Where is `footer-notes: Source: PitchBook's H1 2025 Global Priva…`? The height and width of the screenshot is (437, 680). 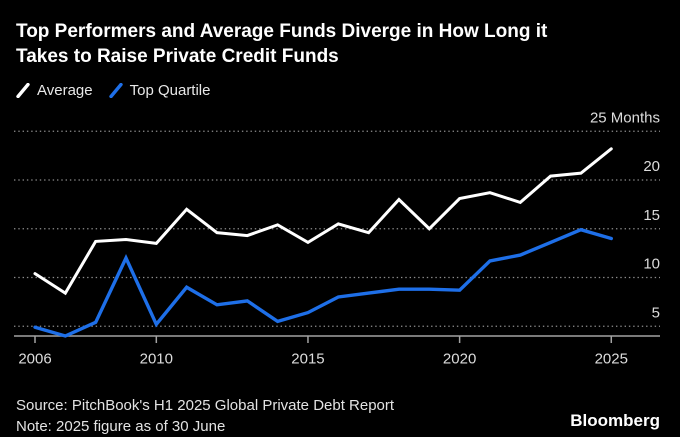 footer-notes: Source: PitchBook's H1 2025 Global Priva… is located at coordinates (205, 416).